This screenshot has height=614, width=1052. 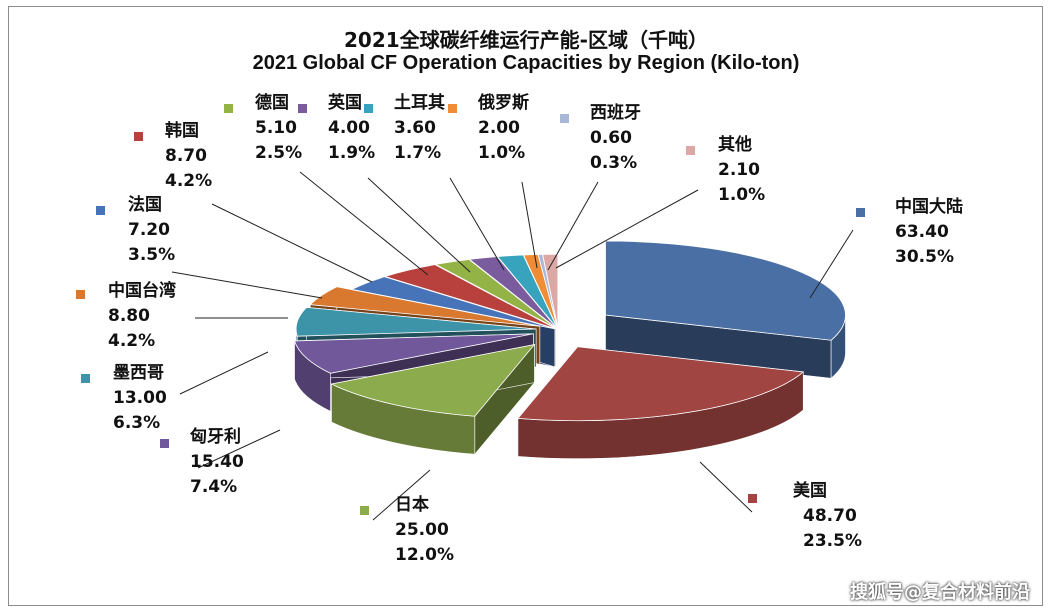 I want to click on slice-value: 8.80, so click(x=129, y=316).